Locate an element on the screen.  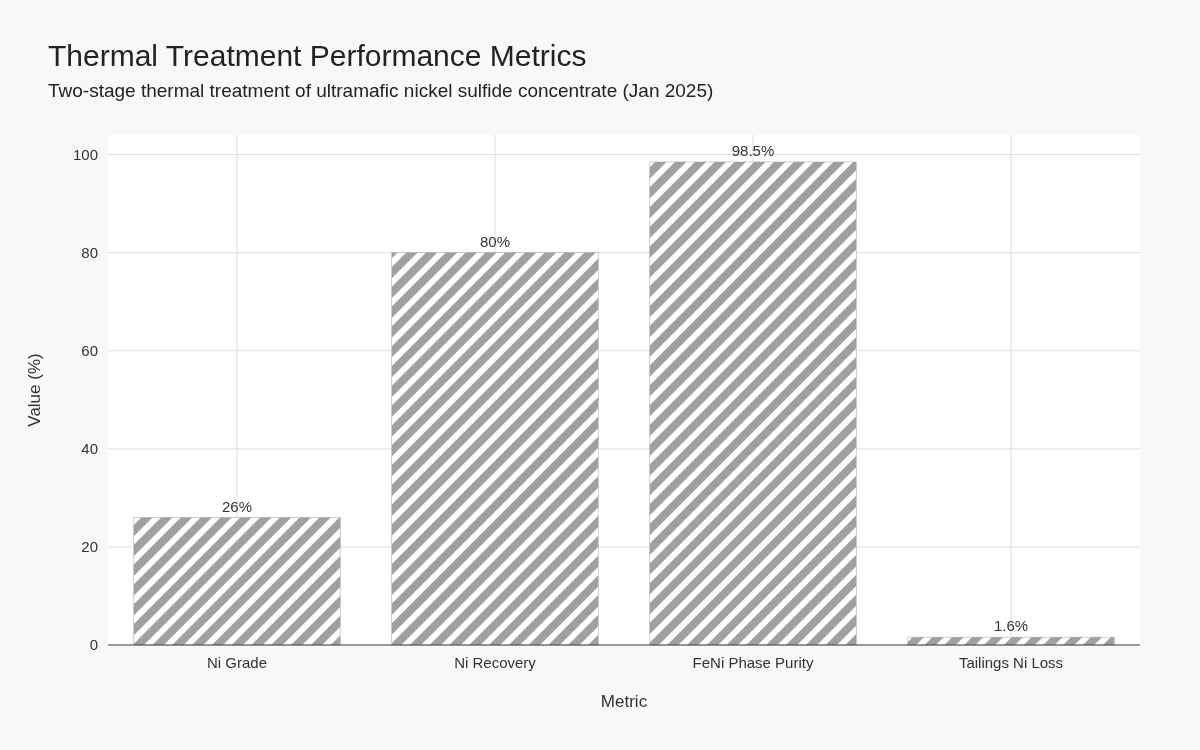
y-tick-label: 80 is located at coordinates (89, 252).